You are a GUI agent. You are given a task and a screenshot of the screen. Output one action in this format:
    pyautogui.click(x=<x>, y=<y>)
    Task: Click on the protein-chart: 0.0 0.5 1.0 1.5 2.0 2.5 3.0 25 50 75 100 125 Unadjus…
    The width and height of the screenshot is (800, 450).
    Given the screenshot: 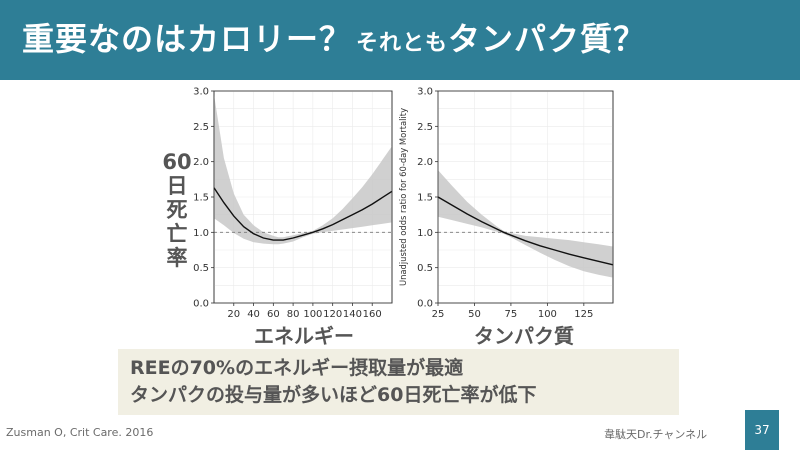 What is the action you would take?
    pyautogui.click(x=506, y=203)
    